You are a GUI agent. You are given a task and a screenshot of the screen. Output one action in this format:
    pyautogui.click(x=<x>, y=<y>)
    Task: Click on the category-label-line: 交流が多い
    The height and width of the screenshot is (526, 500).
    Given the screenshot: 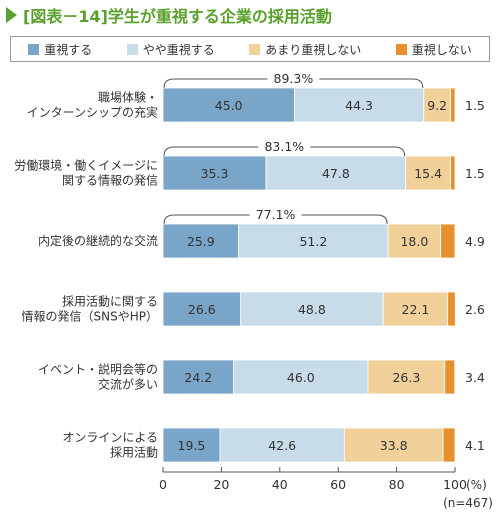 What is the action you would take?
    pyautogui.click(x=128, y=384)
    